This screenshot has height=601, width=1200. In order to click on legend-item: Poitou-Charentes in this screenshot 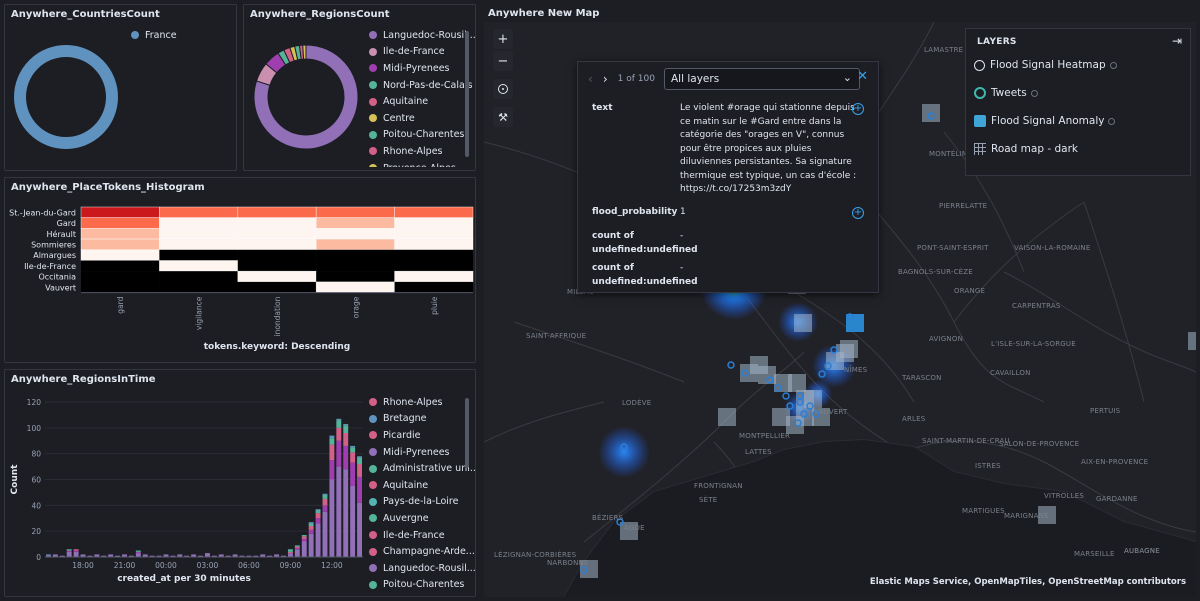, I will do `click(422, 135)`.